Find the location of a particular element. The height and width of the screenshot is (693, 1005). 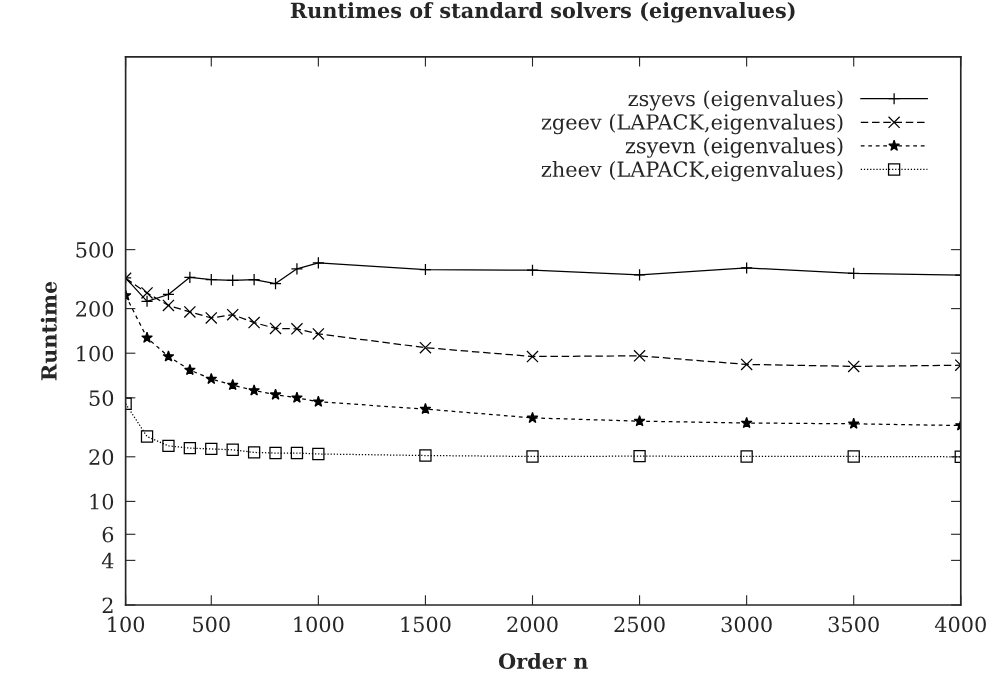

y-tick-label: 100 is located at coordinates (95, 353).